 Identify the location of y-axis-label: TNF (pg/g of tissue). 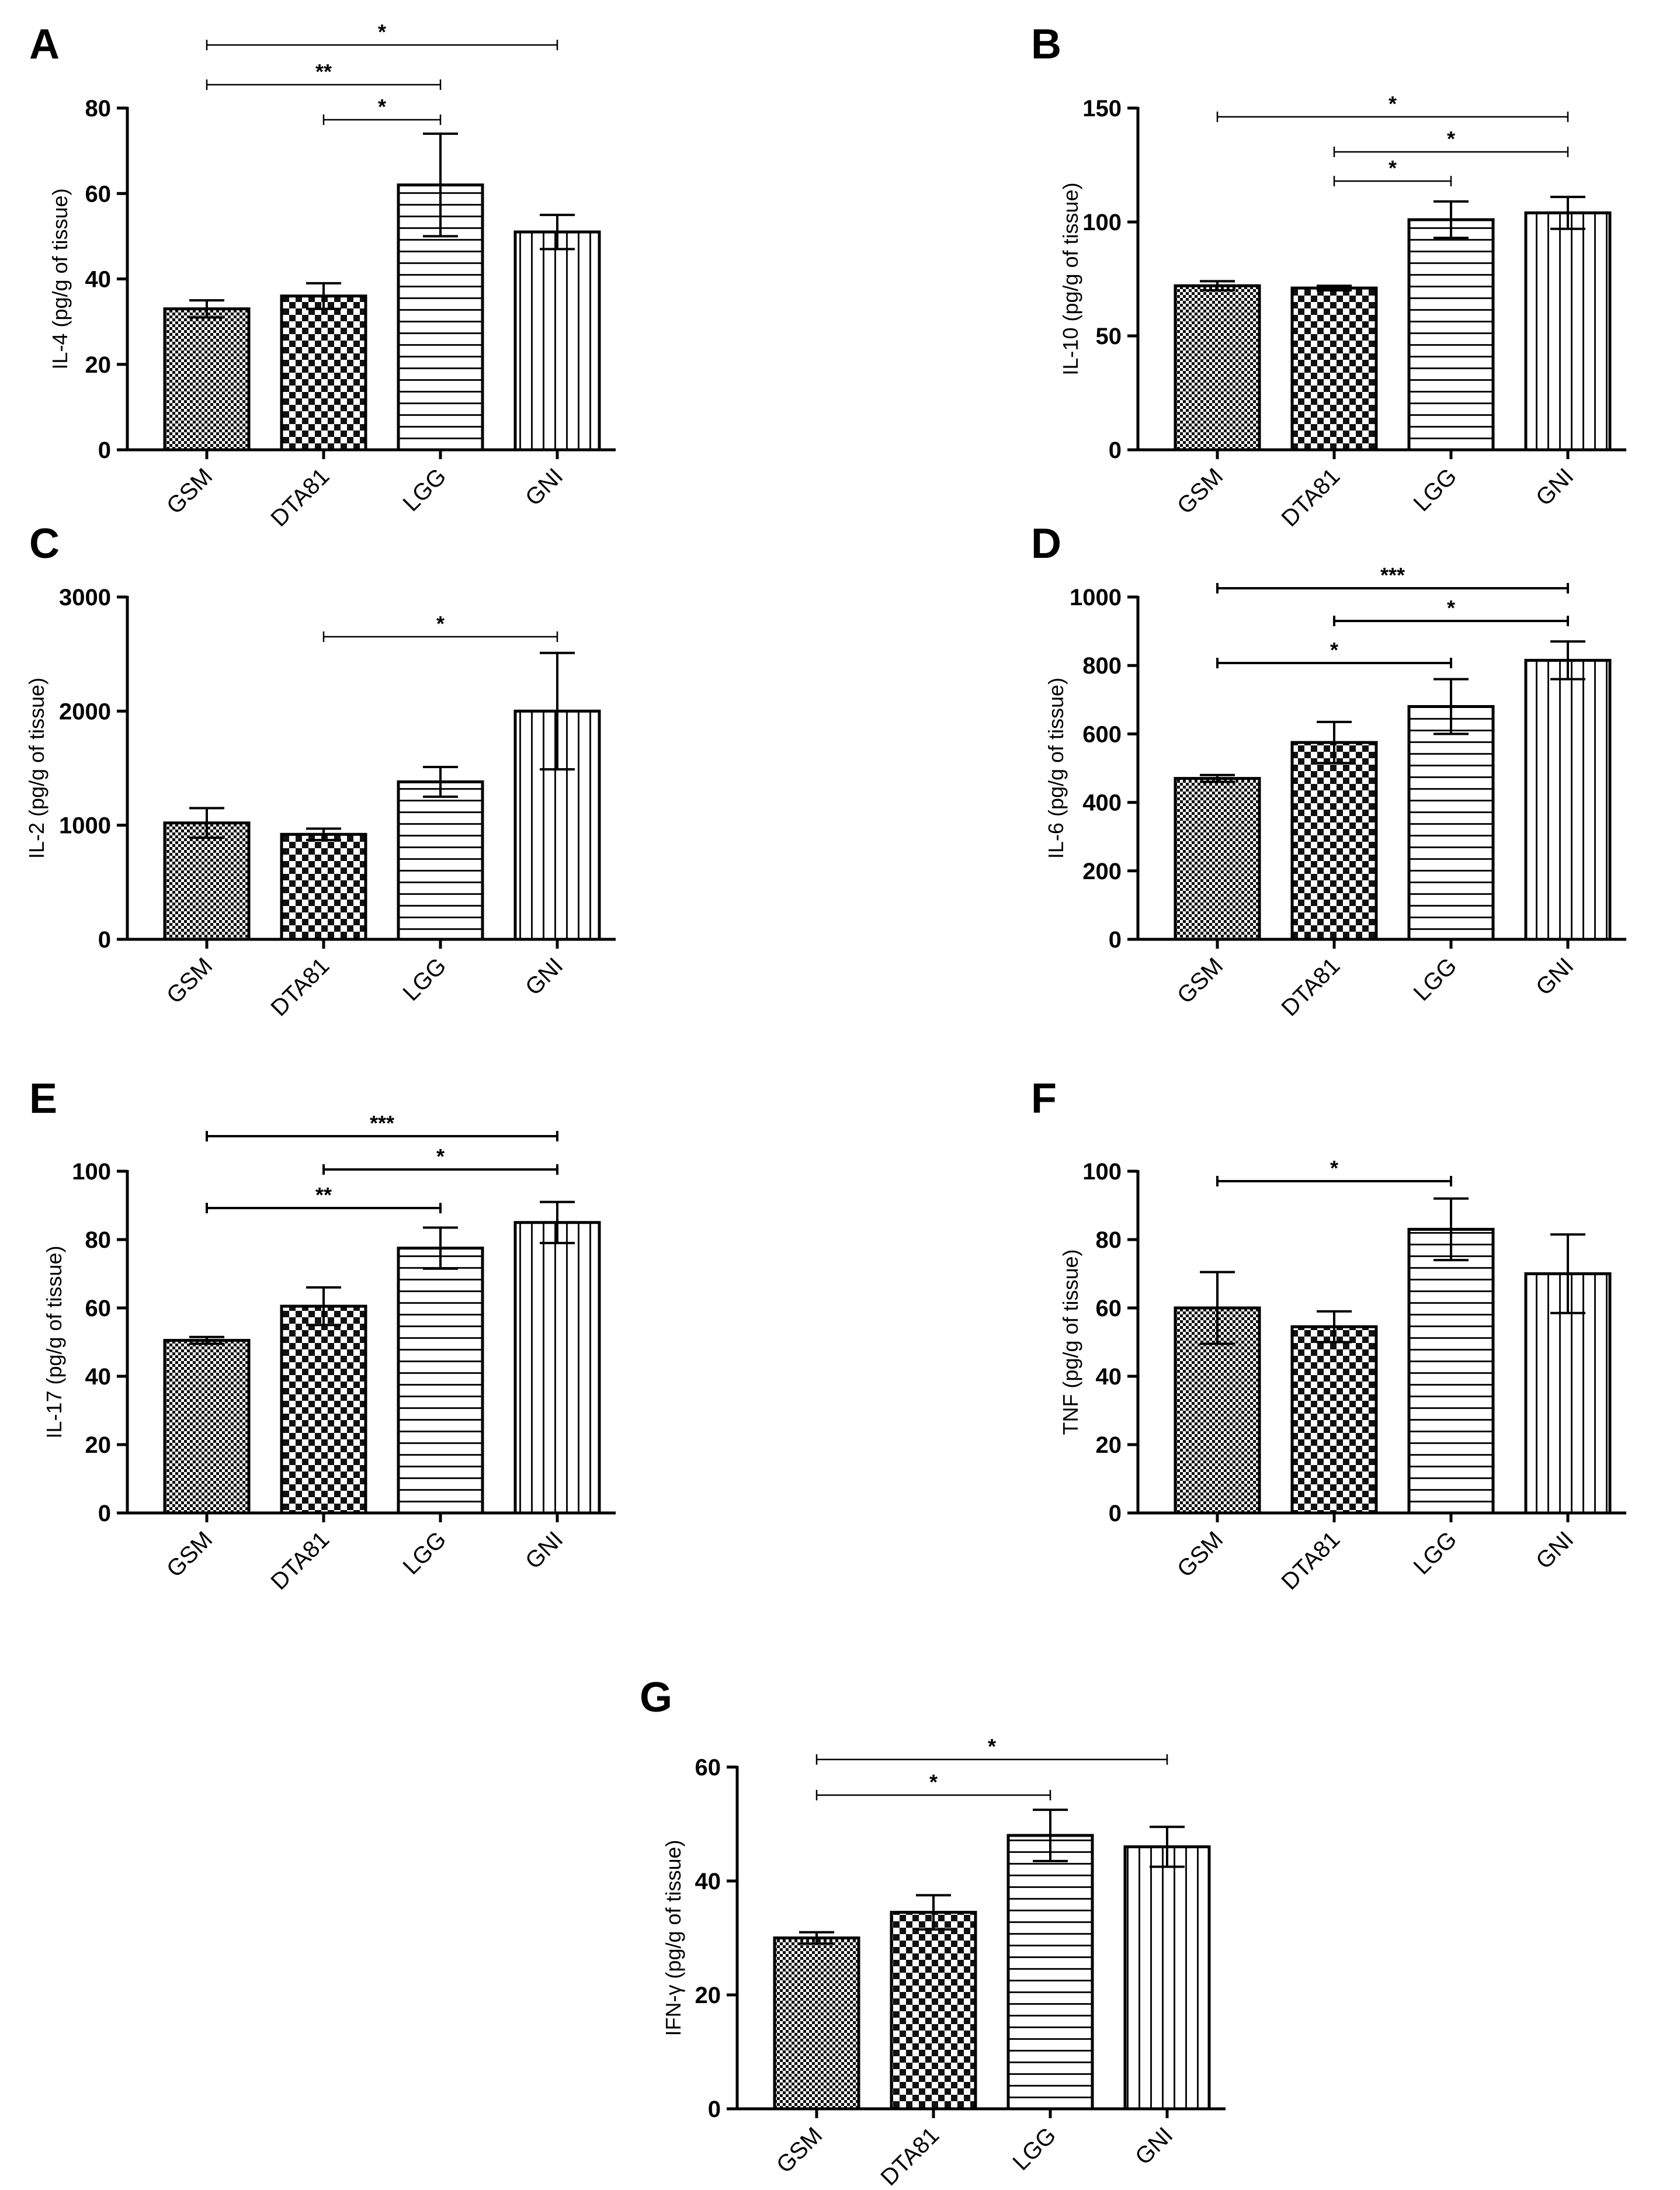
(1070, 1342).